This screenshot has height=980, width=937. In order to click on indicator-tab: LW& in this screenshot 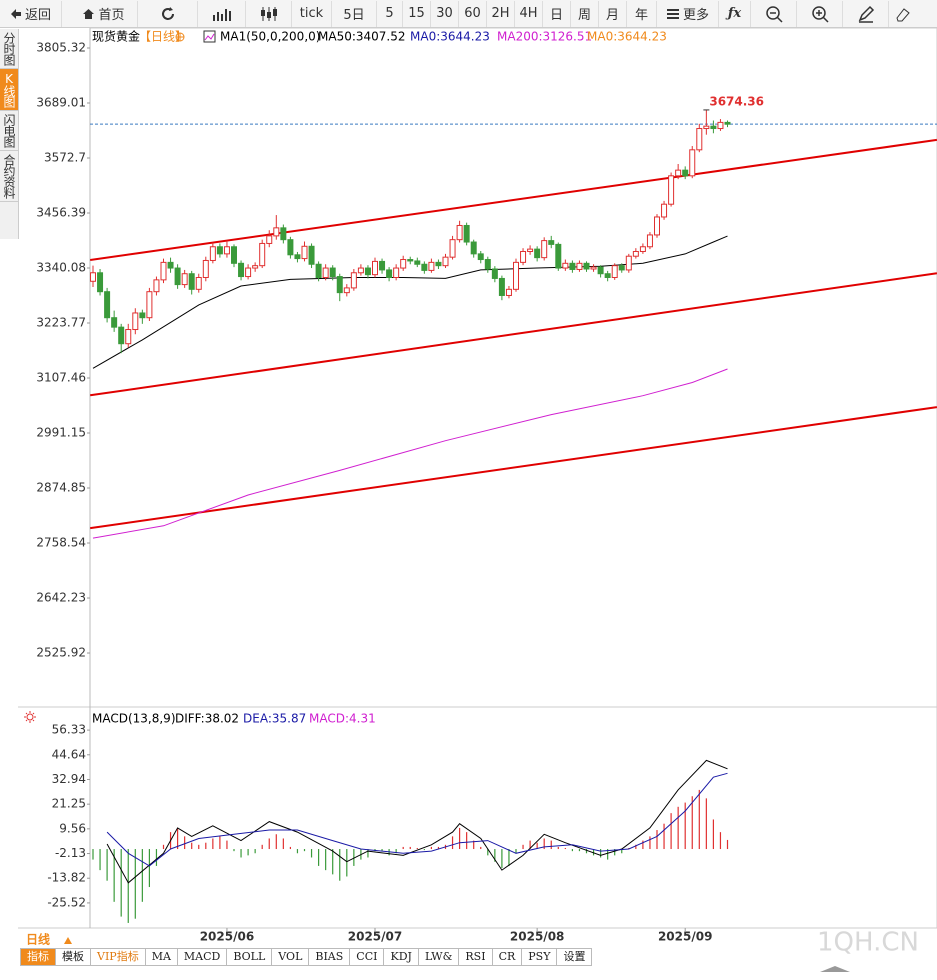, I will do `click(439, 957)`.